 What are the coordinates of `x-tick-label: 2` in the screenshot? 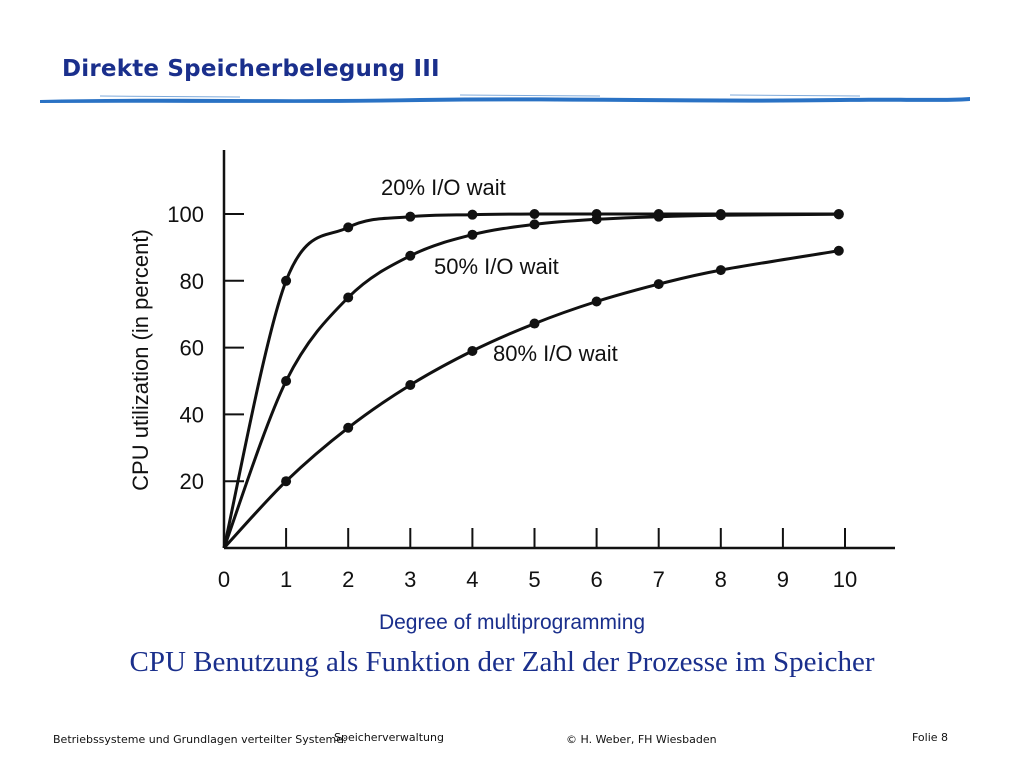 It's located at (348, 579).